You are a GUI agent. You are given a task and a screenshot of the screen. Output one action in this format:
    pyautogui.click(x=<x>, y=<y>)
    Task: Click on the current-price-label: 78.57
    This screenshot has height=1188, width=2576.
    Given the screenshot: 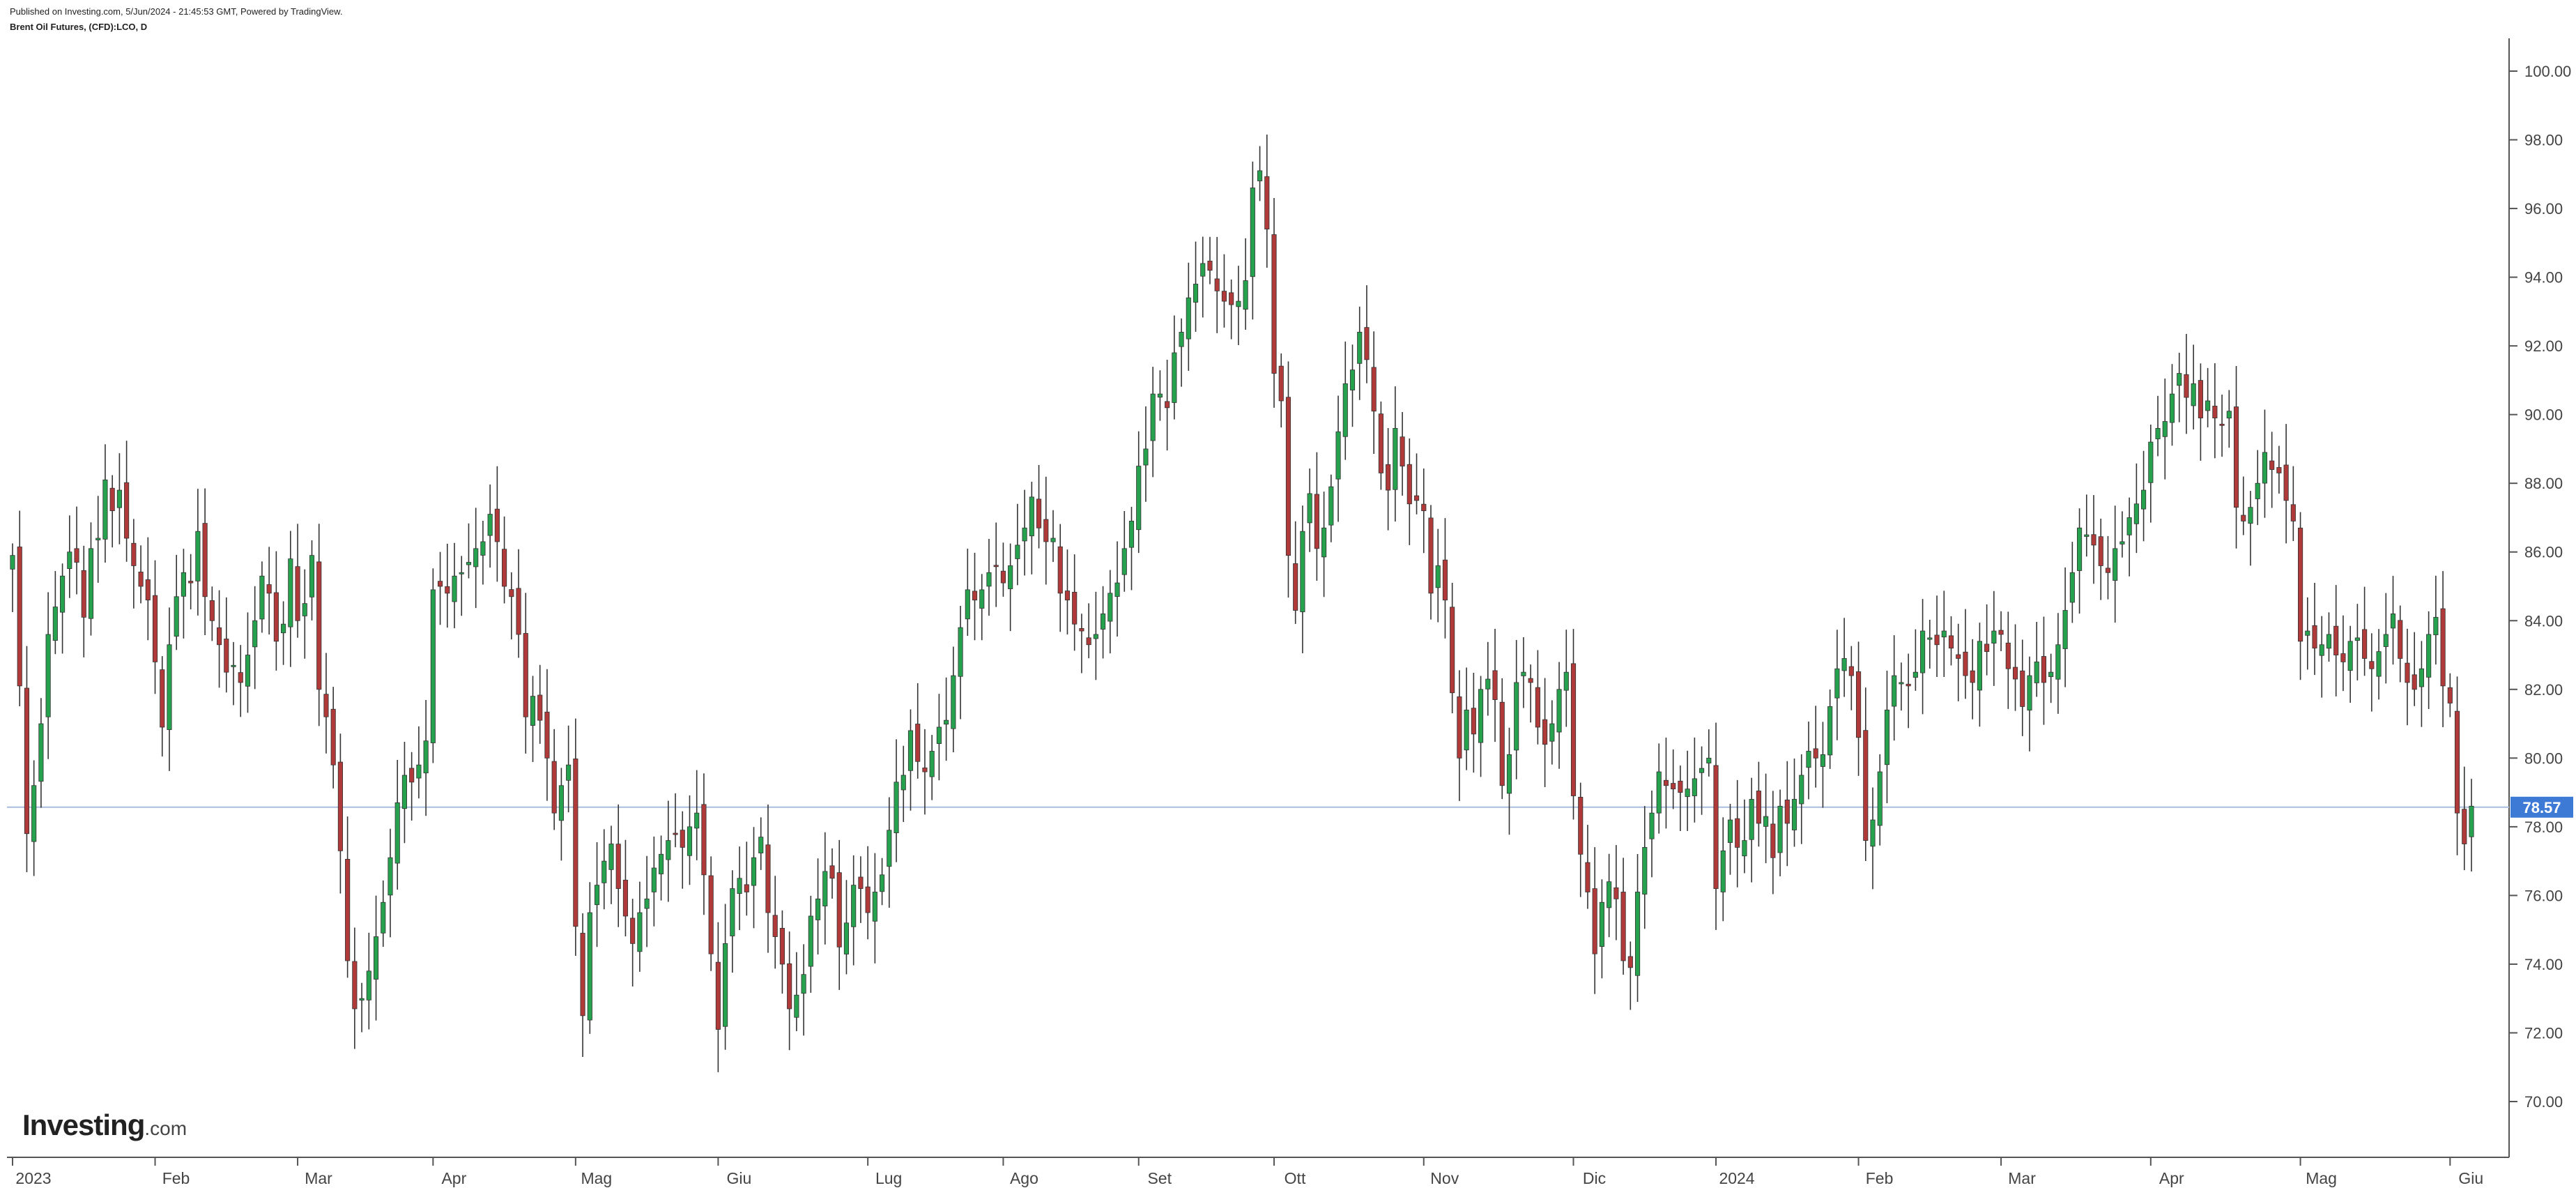 What is the action you would take?
    pyautogui.click(x=2541, y=807)
    